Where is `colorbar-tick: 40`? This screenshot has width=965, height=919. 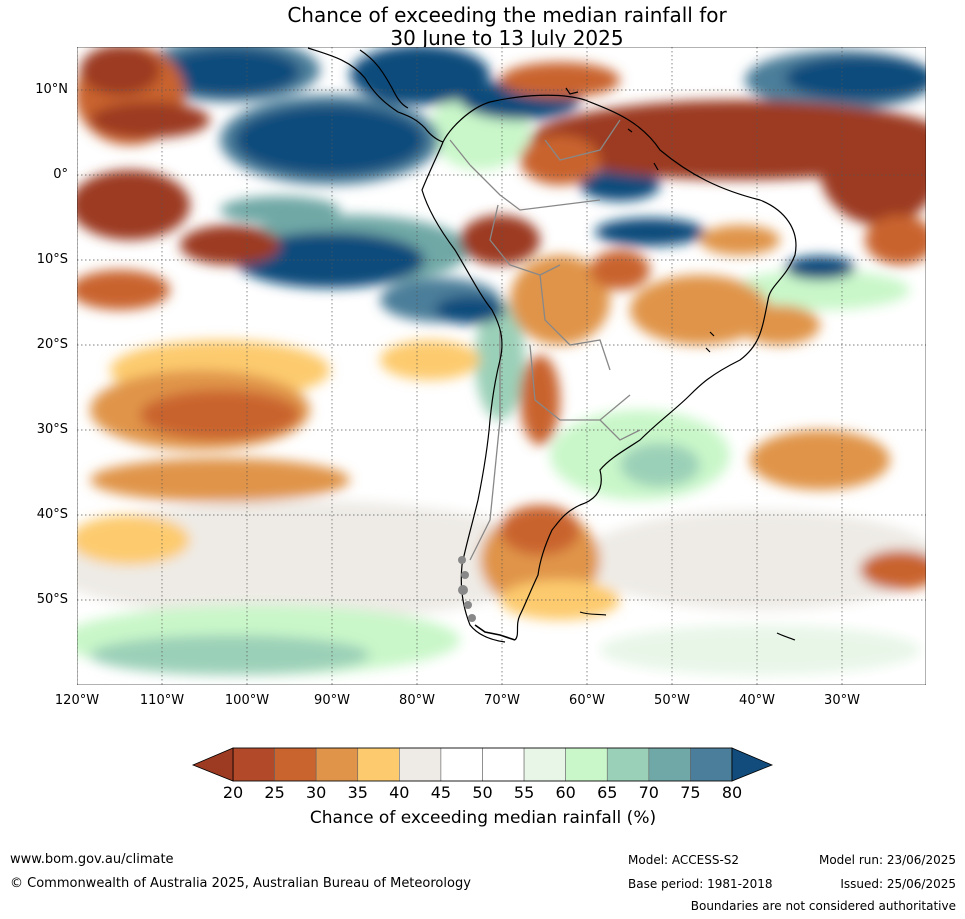
colorbar-tick: 40 is located at coordinates (399, 792).